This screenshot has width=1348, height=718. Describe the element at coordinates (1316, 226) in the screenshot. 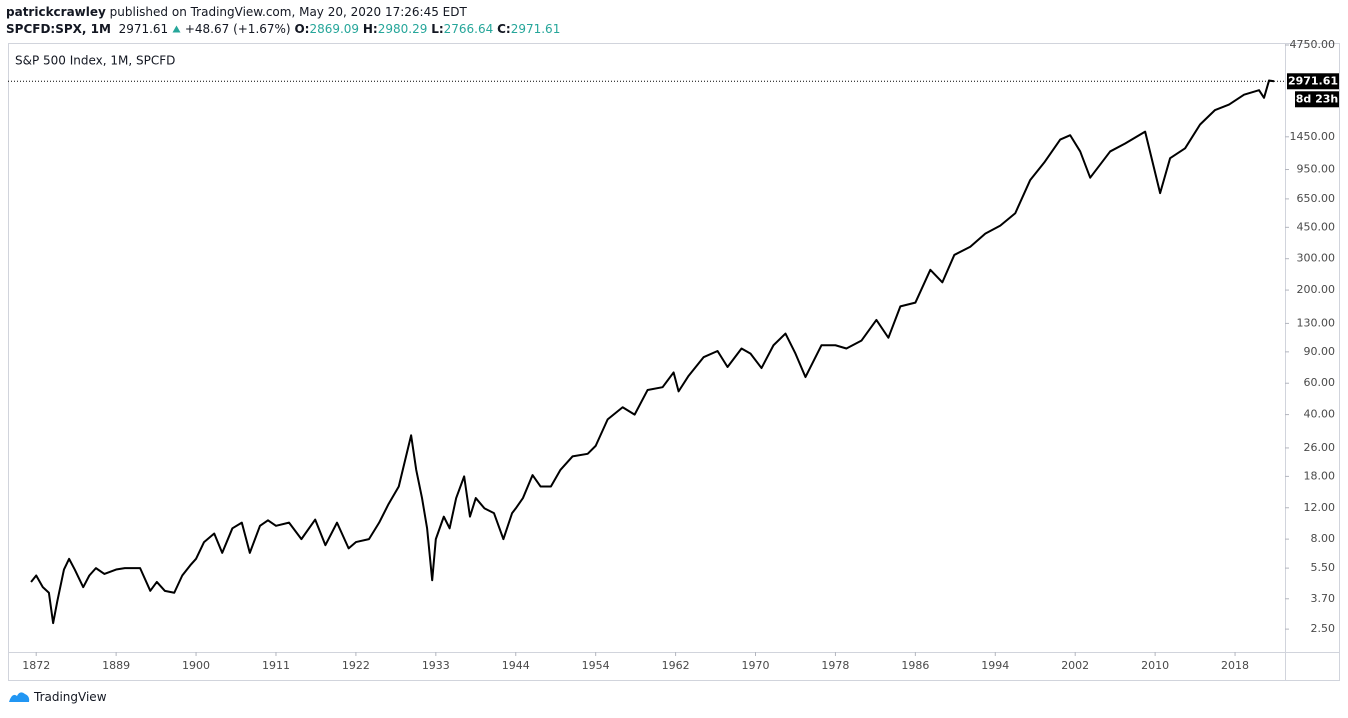

I see `y-tick-label: 450.00` at that location.